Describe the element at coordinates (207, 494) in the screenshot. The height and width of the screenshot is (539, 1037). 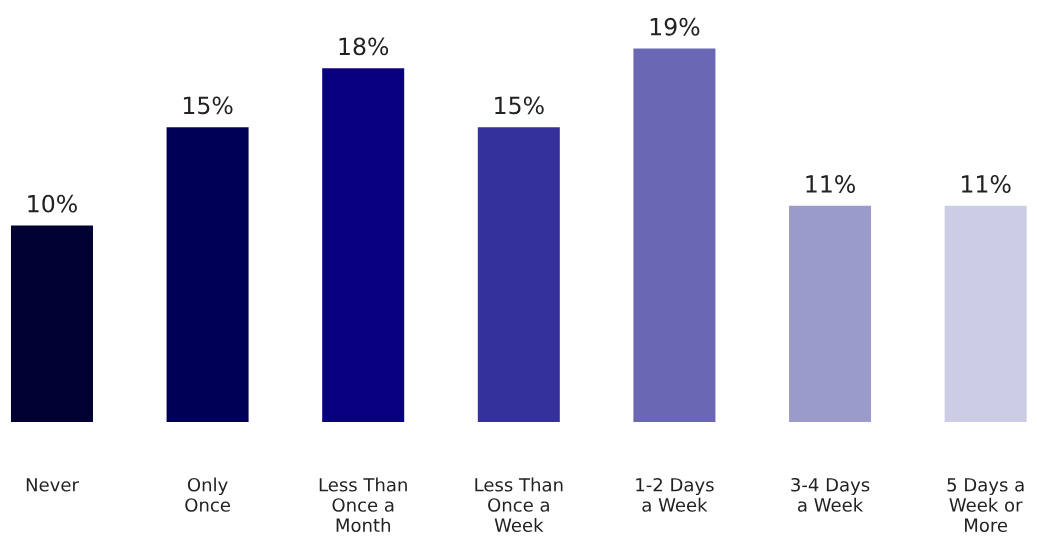
I see `x-tick-label: Only Once` at that location.